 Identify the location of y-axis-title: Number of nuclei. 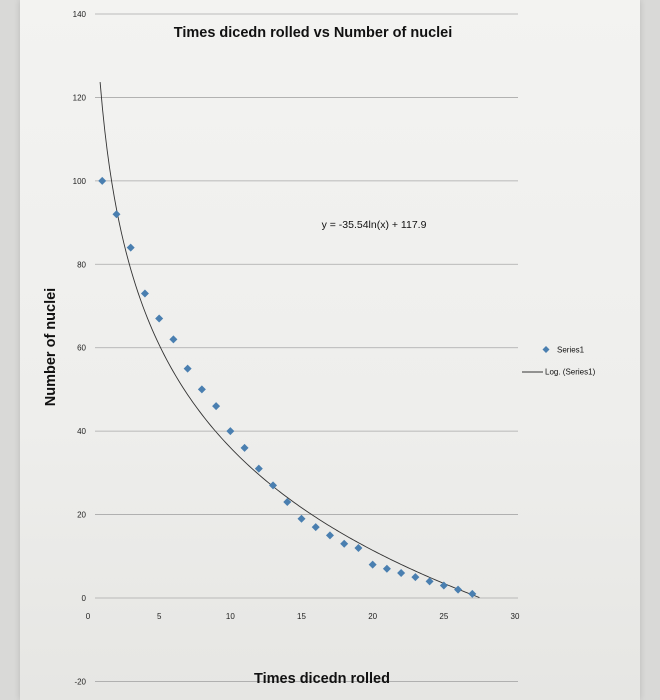
(51, 347).